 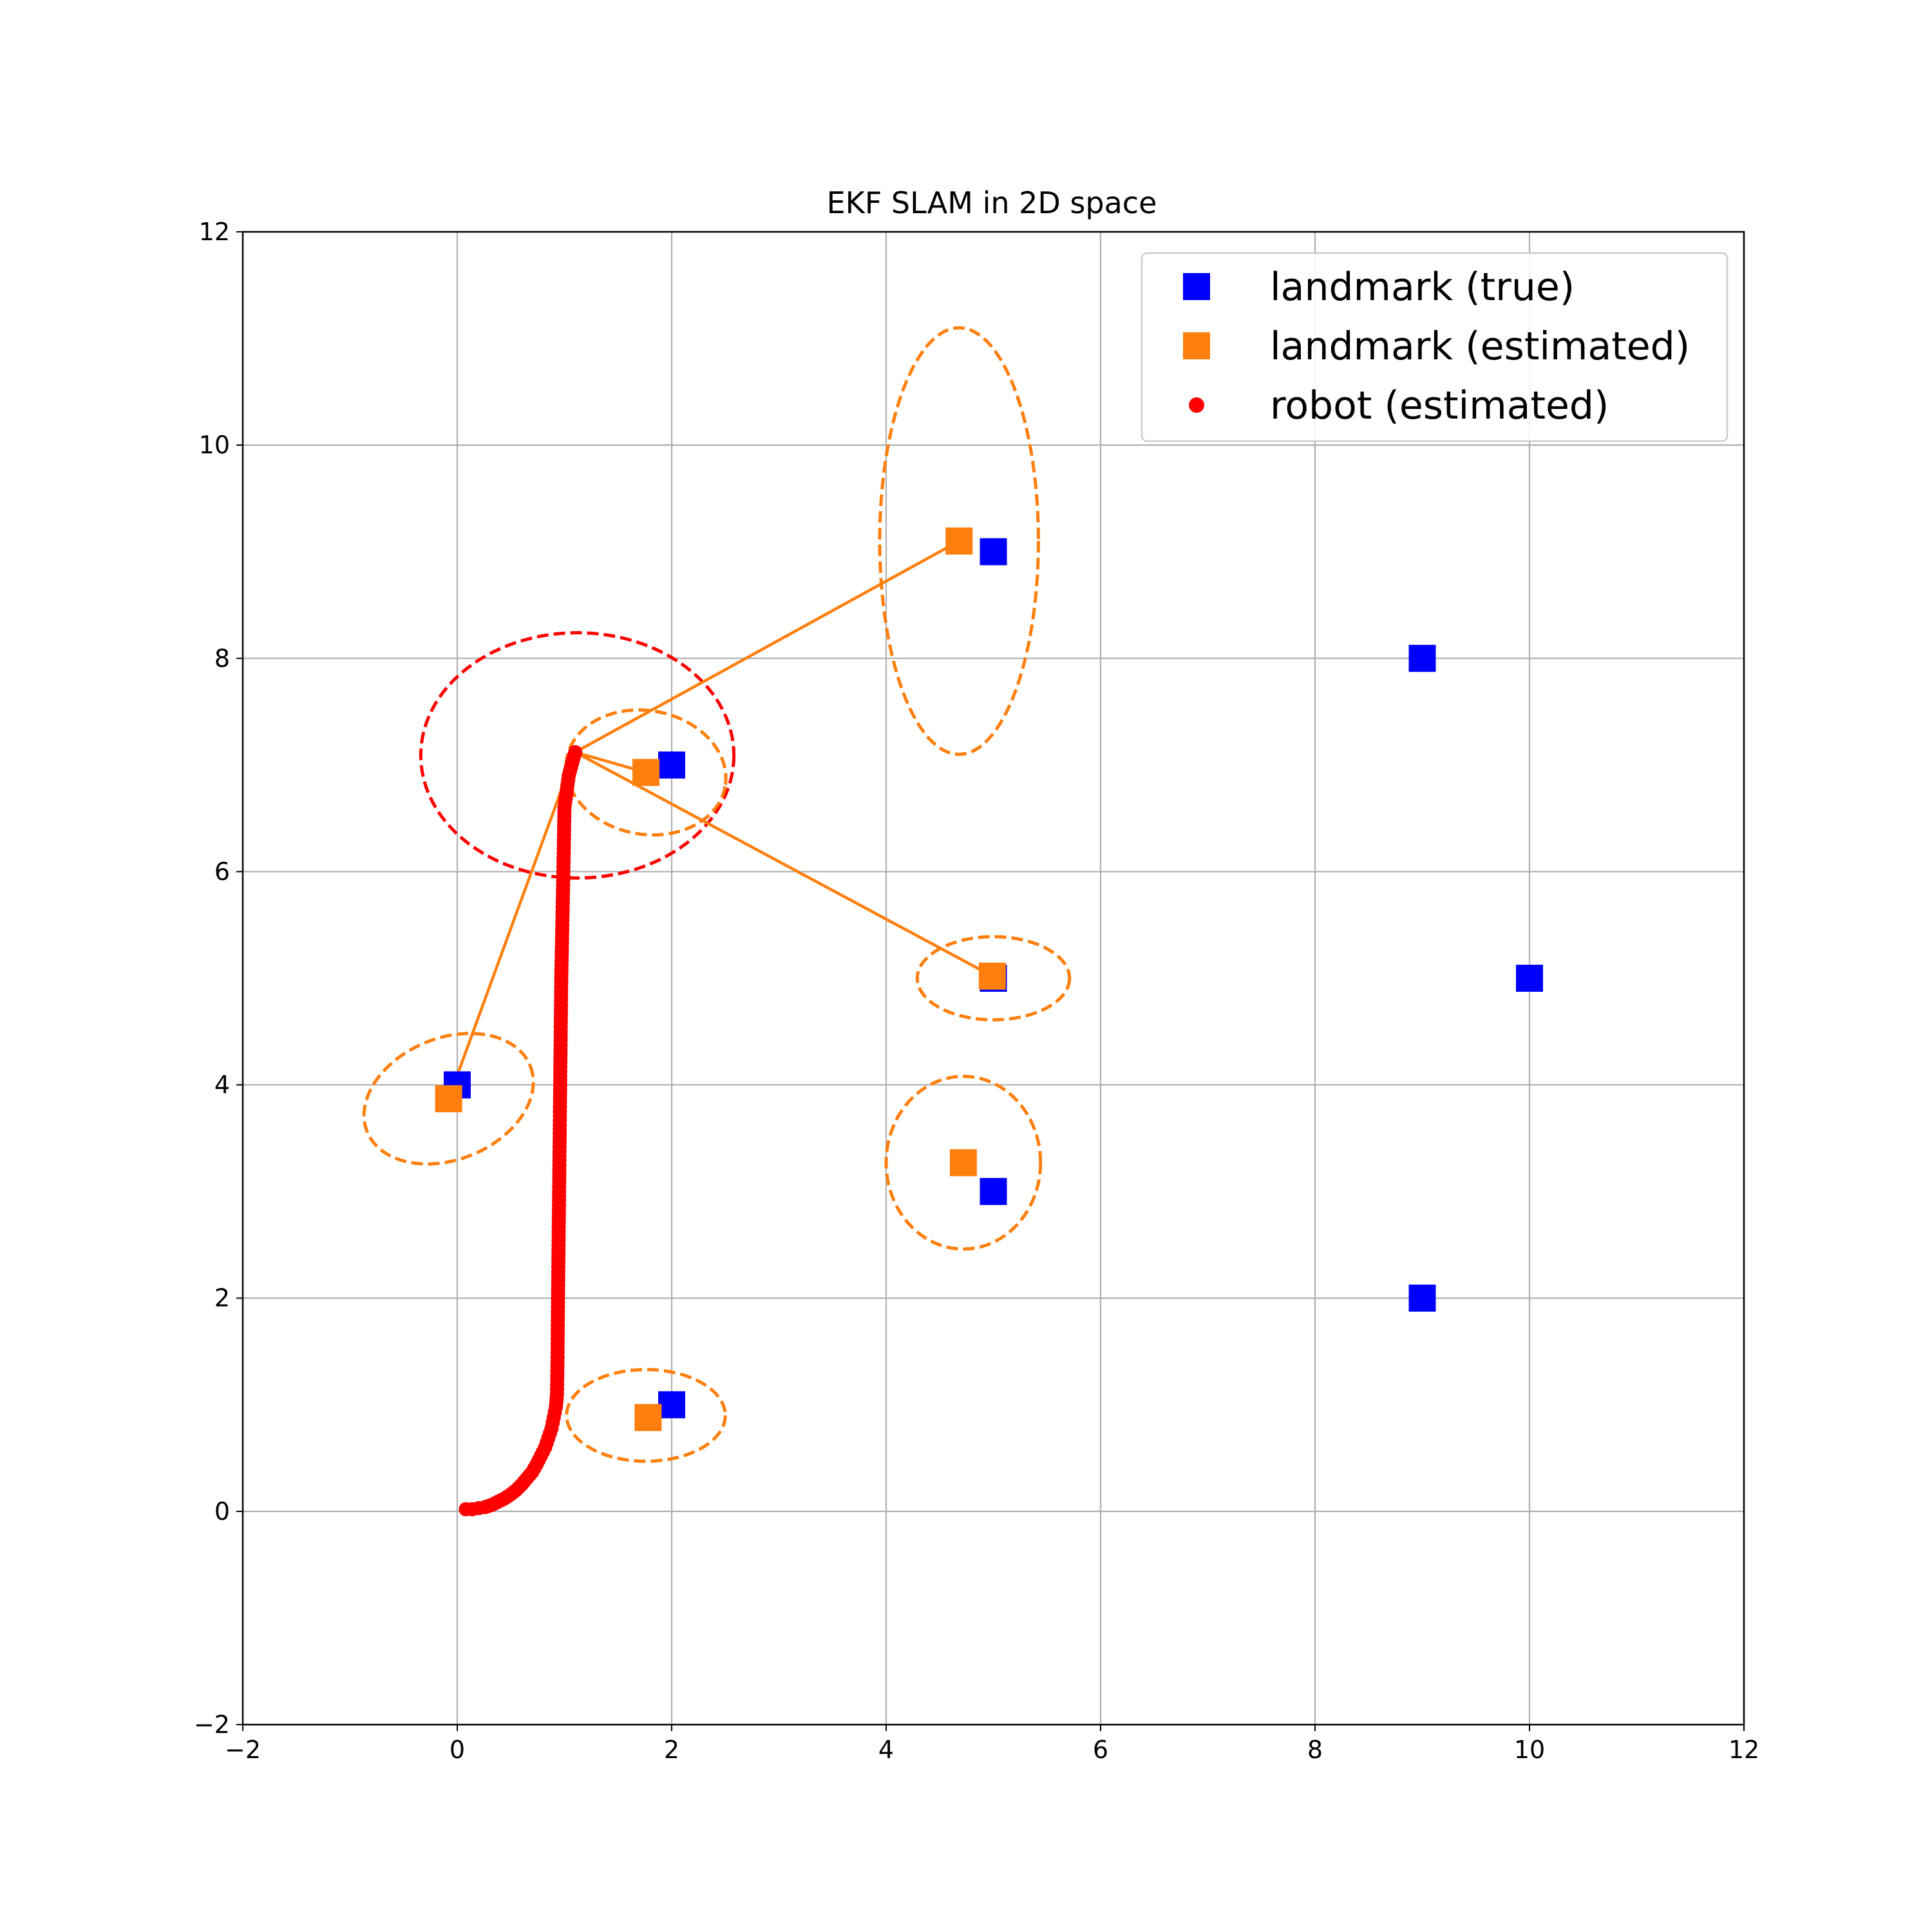 I want to click on y-tick-label: 4, so click(x=222, y=1085).